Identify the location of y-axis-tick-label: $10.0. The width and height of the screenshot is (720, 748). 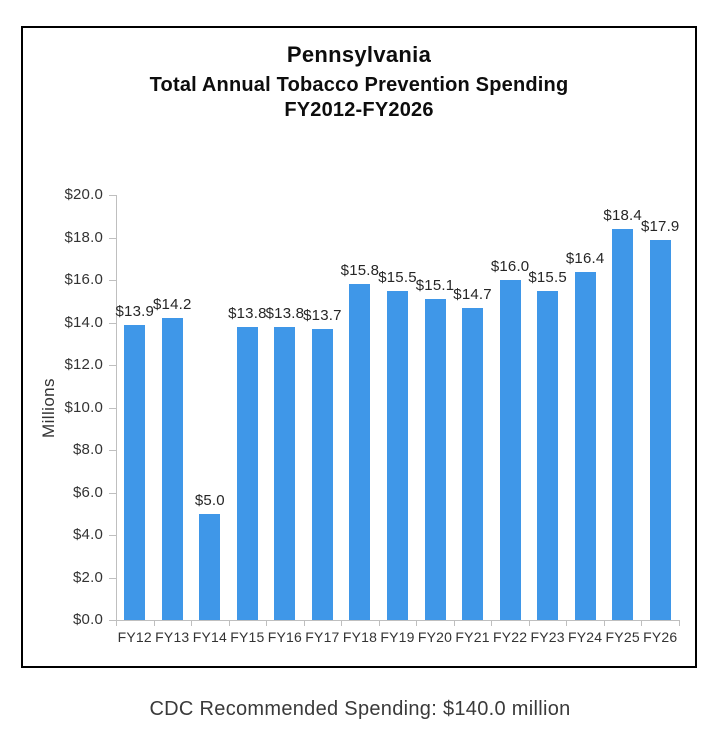
(83, 407).